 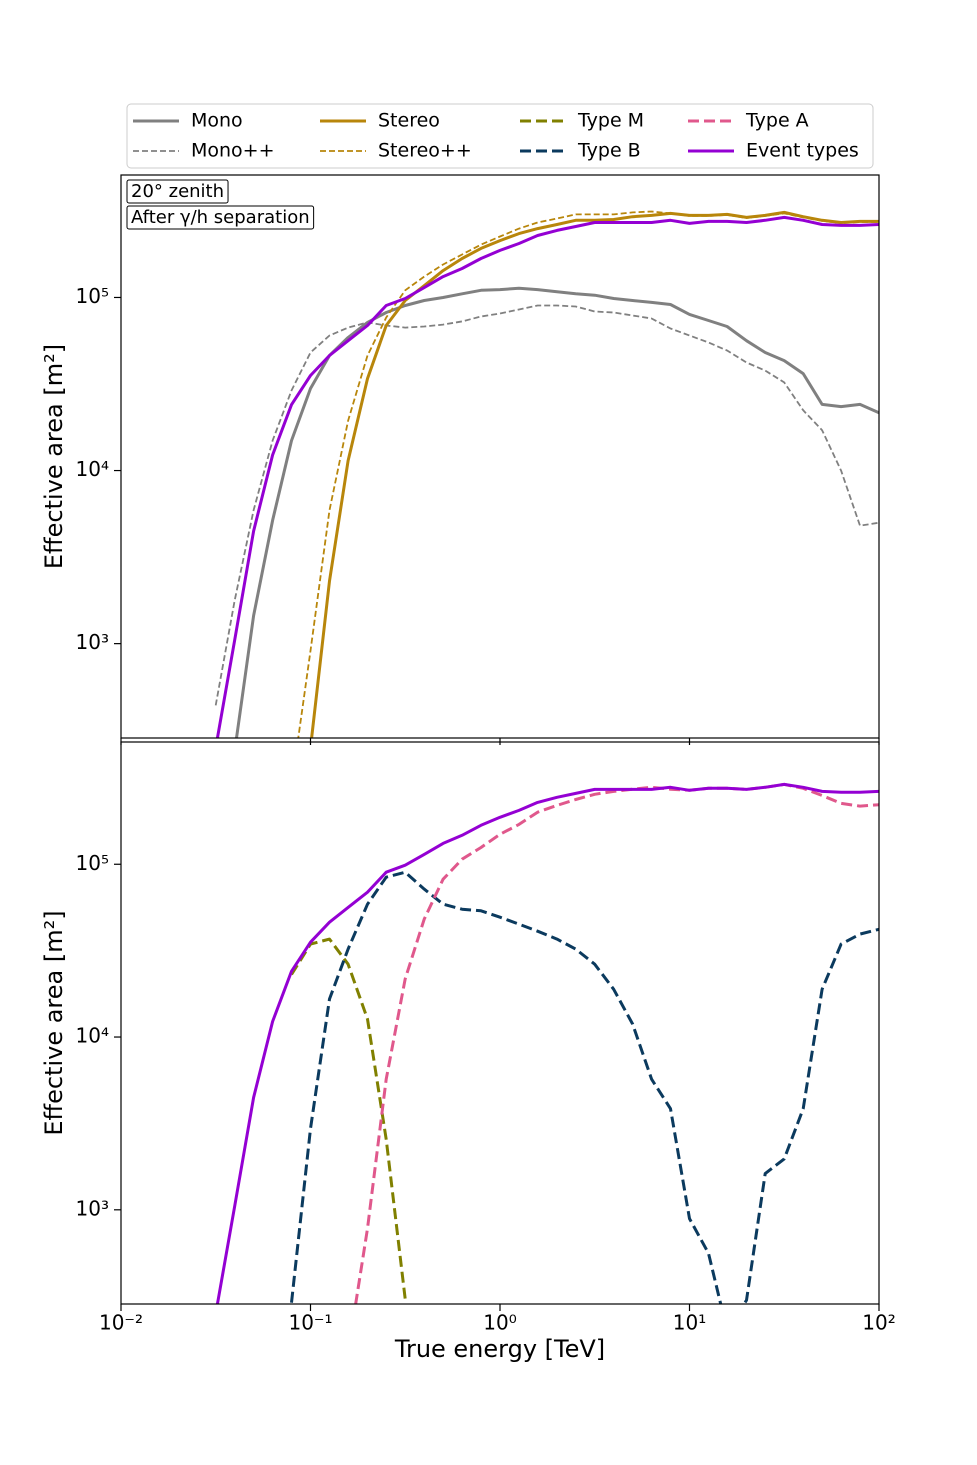 What do you see at coordinates (348, 1118) in the screenshot?
I see `series-line` at bounding box center [348, 1118].